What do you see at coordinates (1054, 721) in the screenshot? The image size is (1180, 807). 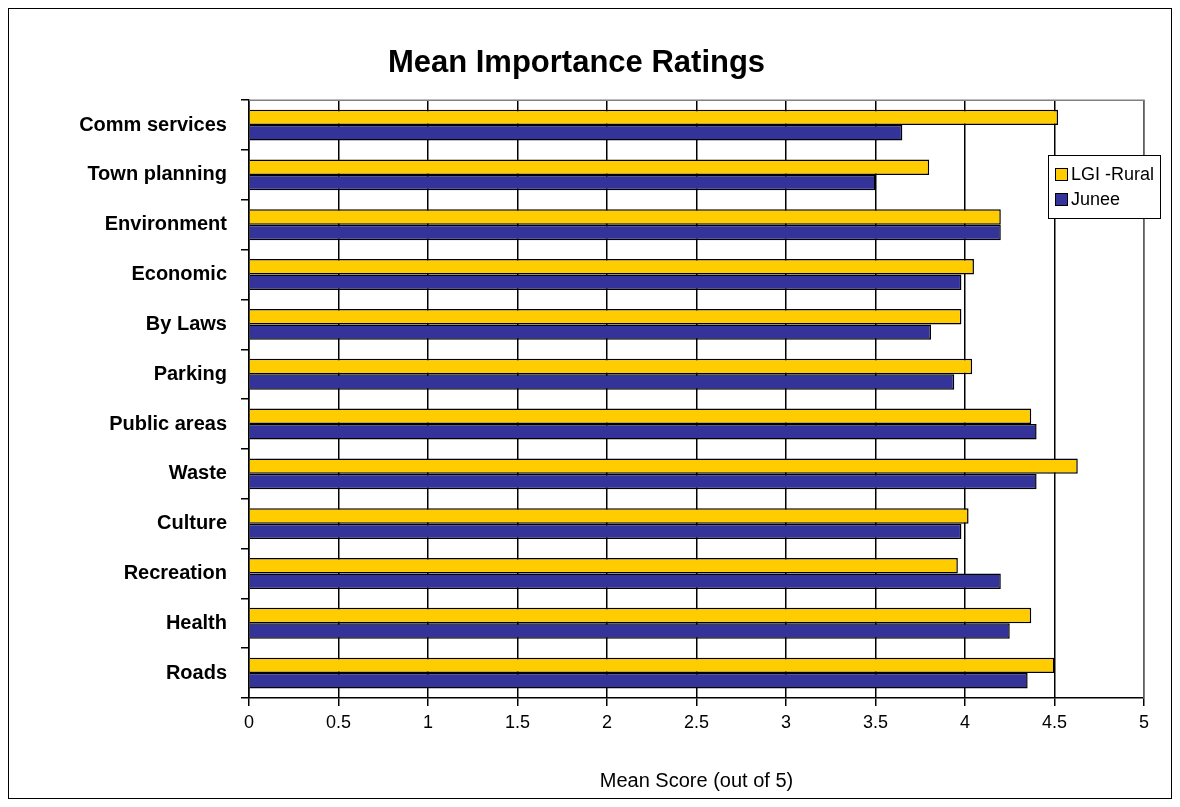 I see `x-tick-label: 4.5` at bounding box center [1054, 721].